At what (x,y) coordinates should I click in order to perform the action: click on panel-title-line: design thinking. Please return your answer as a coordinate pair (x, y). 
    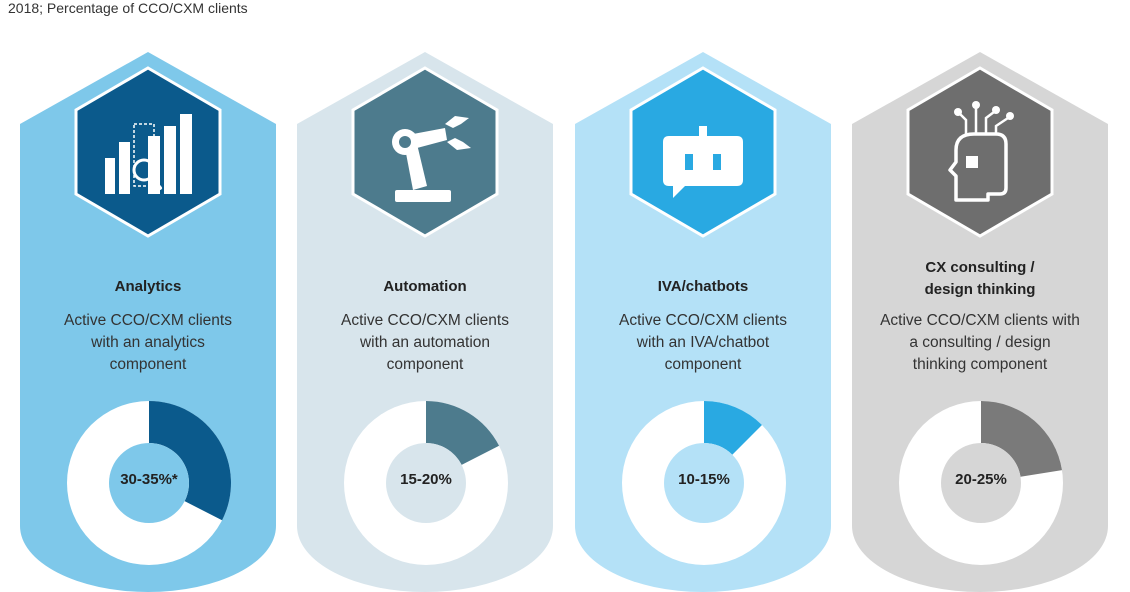
    Looking at the image, I should click on (980, 289).